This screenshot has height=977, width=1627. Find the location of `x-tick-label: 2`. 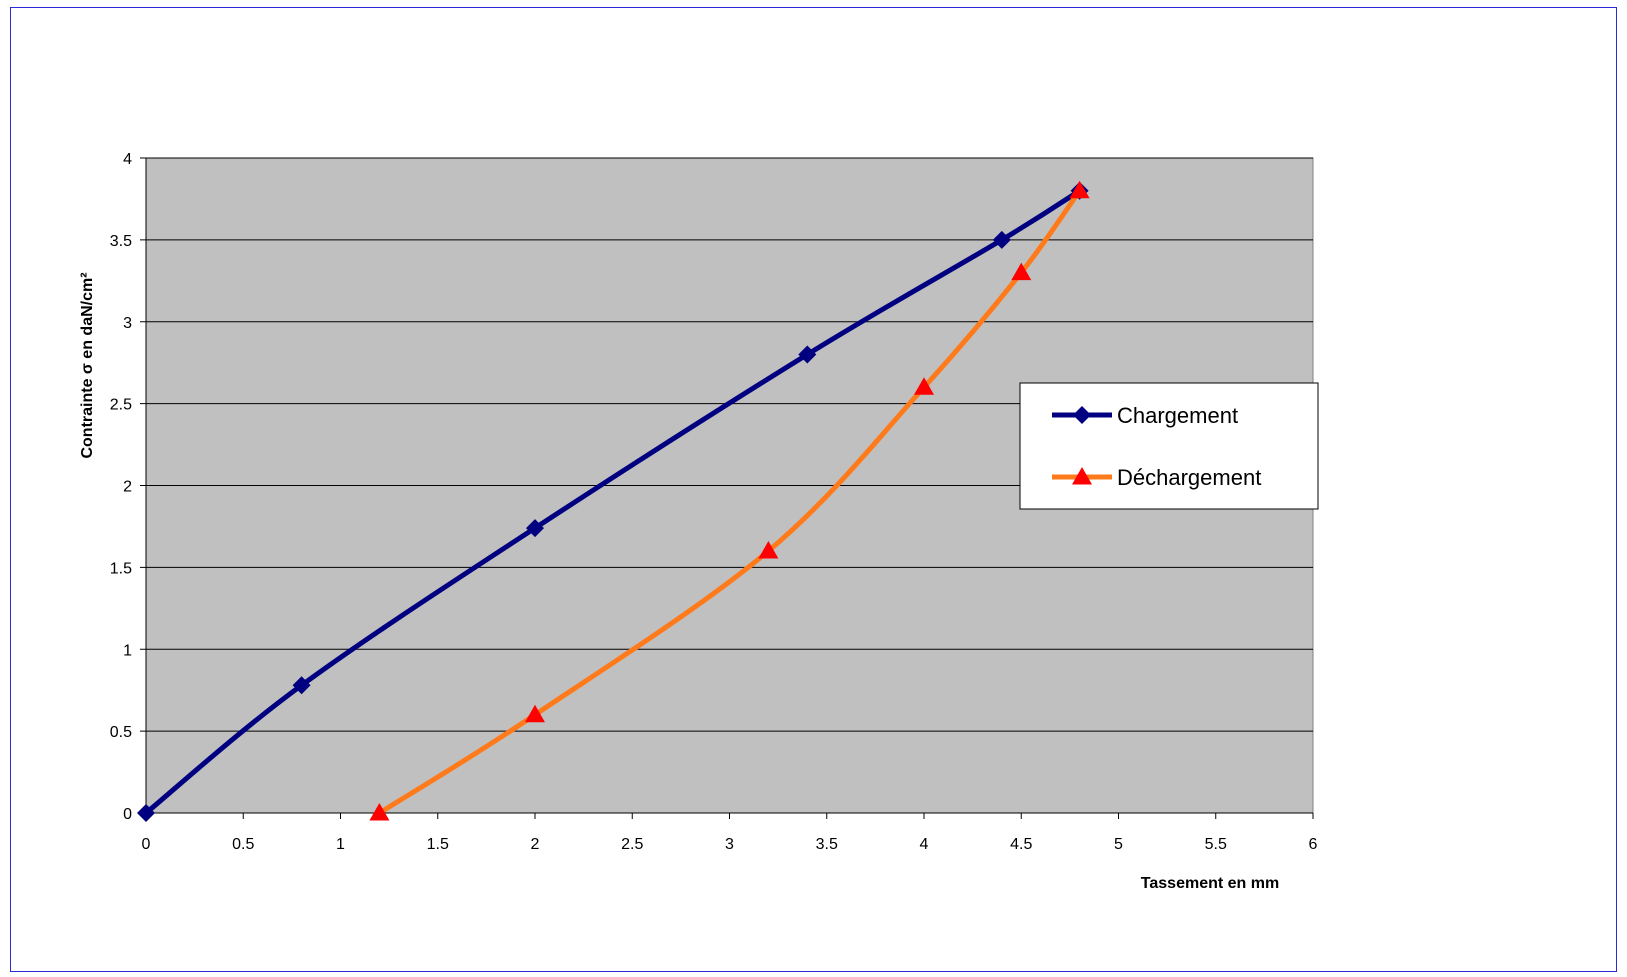

x-tick-label: 2 is located at coordinates (535, 844).